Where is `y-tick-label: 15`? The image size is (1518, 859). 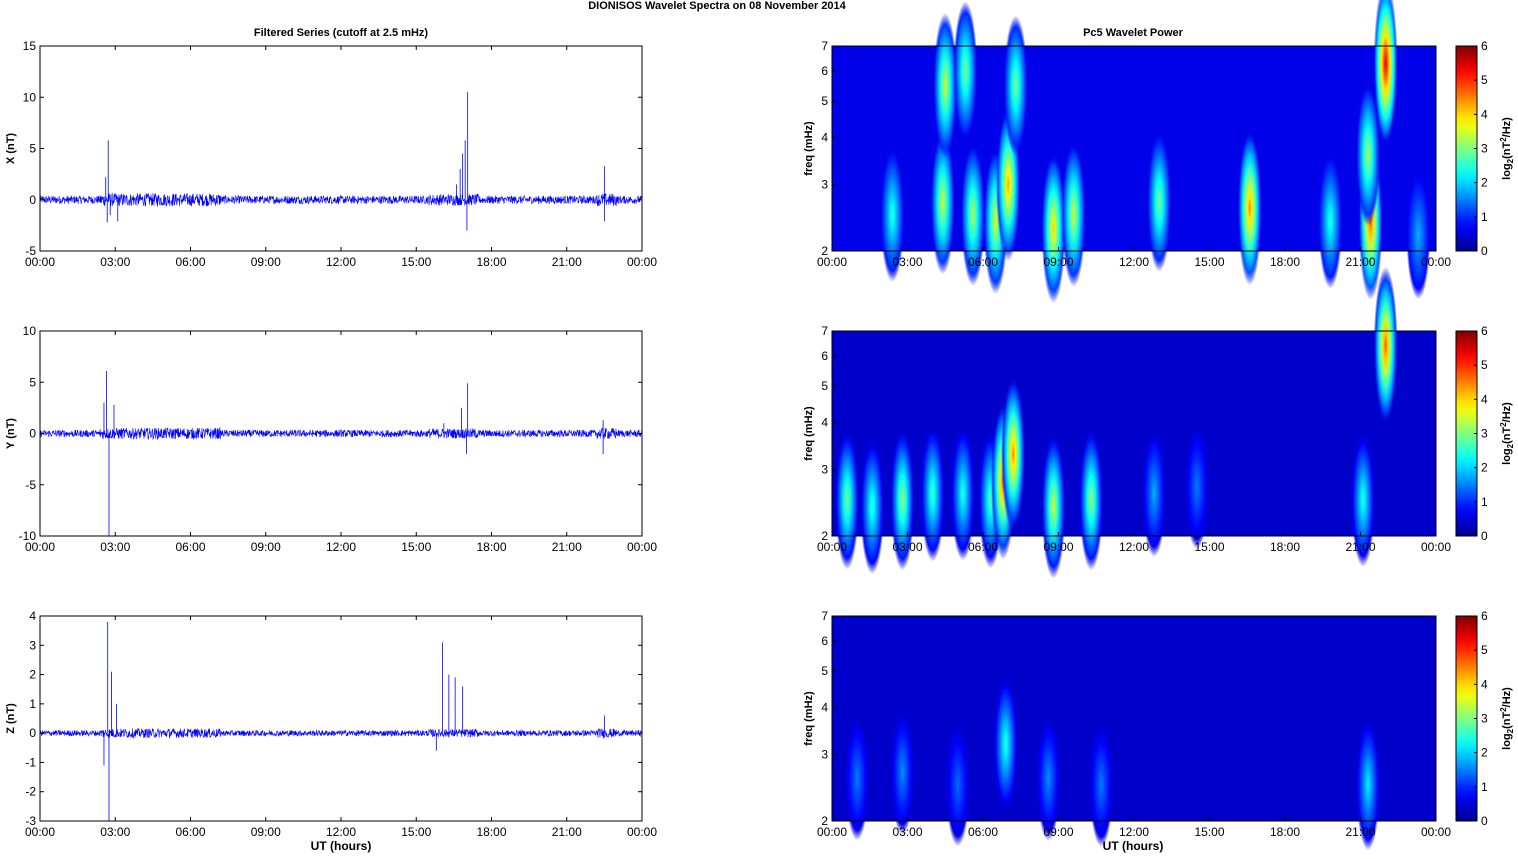 y-tick-label: 15 is located at coordinates (30, 46).